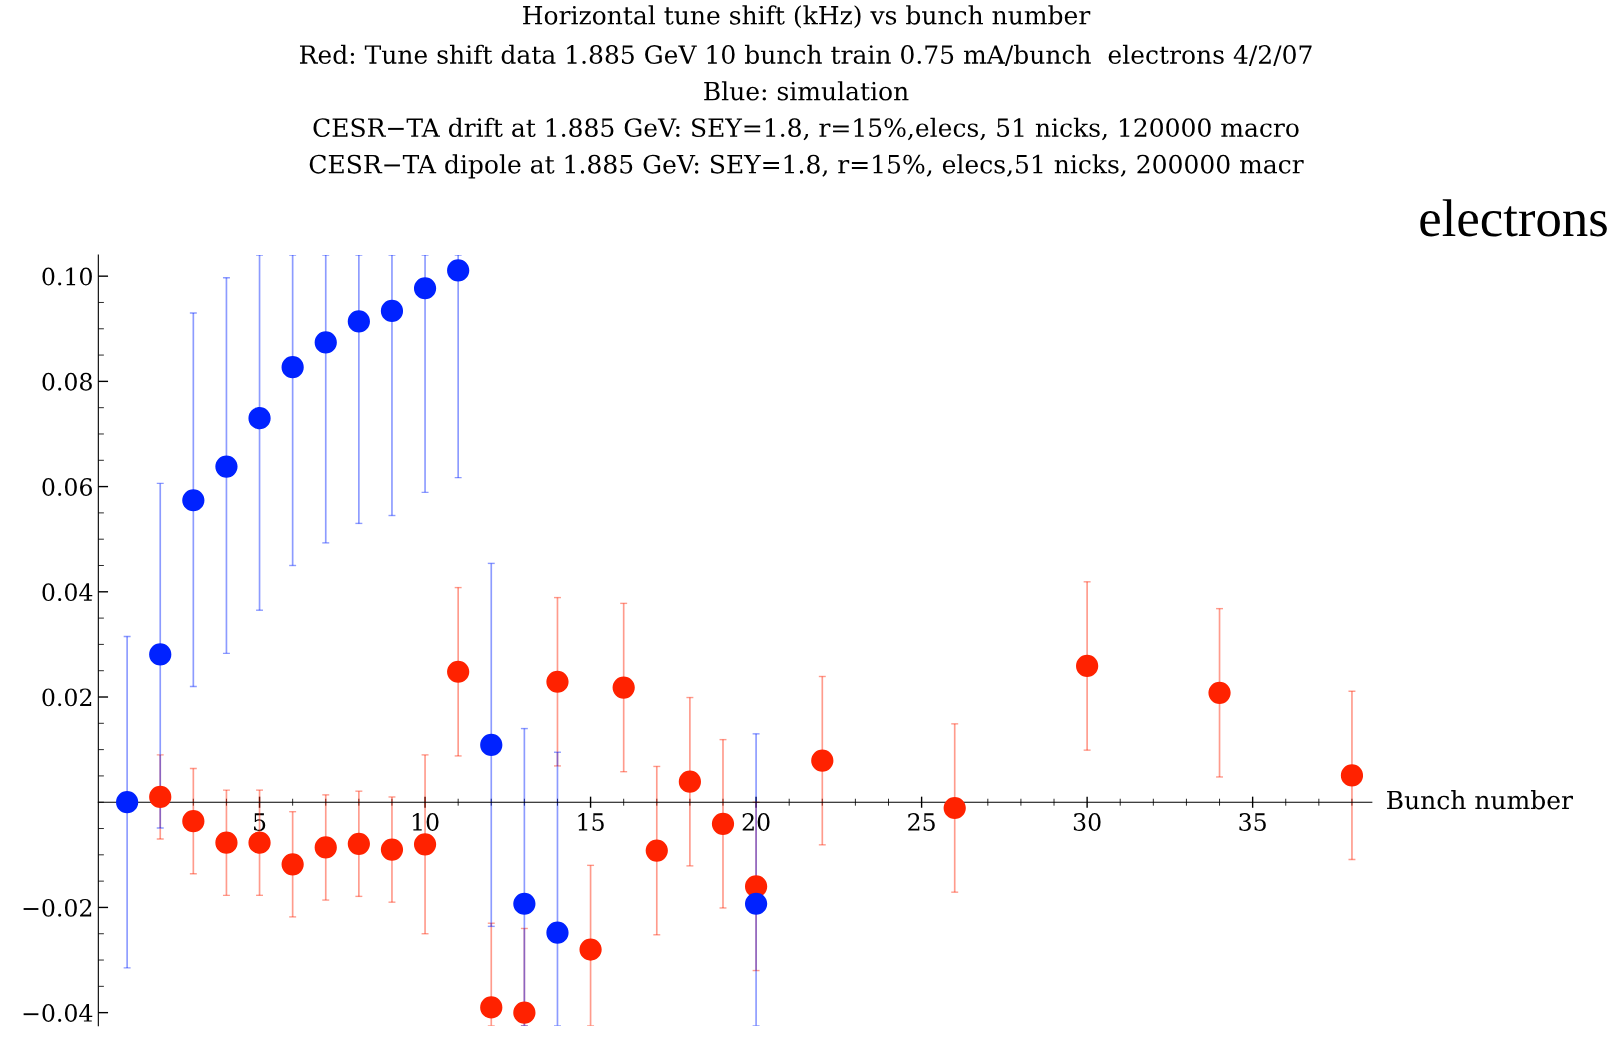 The width and height of the screenshot is (1612, 1063). What do you see at coordinates (67, 697) in the screenshot?
I see `y-tick-label: 0.02` at bounding box center [67, 697].